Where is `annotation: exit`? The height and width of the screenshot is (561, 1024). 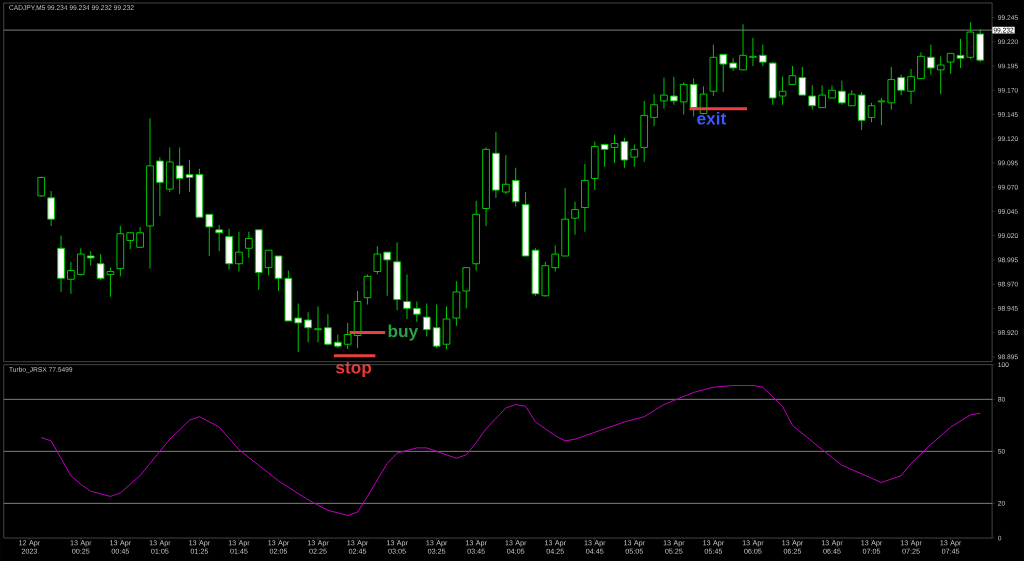
annotation: exit is located at coordinates (712, 118).